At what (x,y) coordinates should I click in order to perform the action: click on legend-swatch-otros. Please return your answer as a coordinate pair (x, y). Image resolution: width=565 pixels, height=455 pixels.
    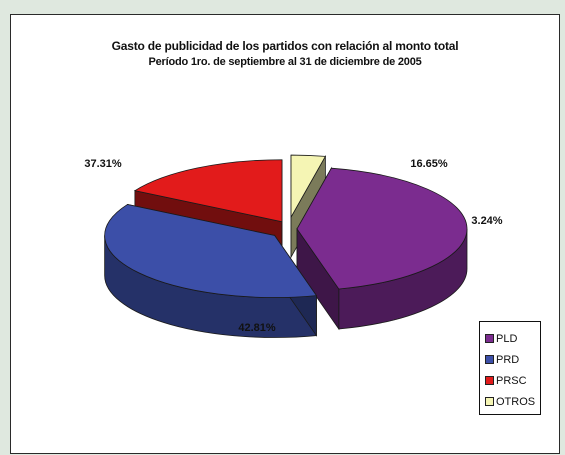
    Looking at the image, I should click on (489, 401).